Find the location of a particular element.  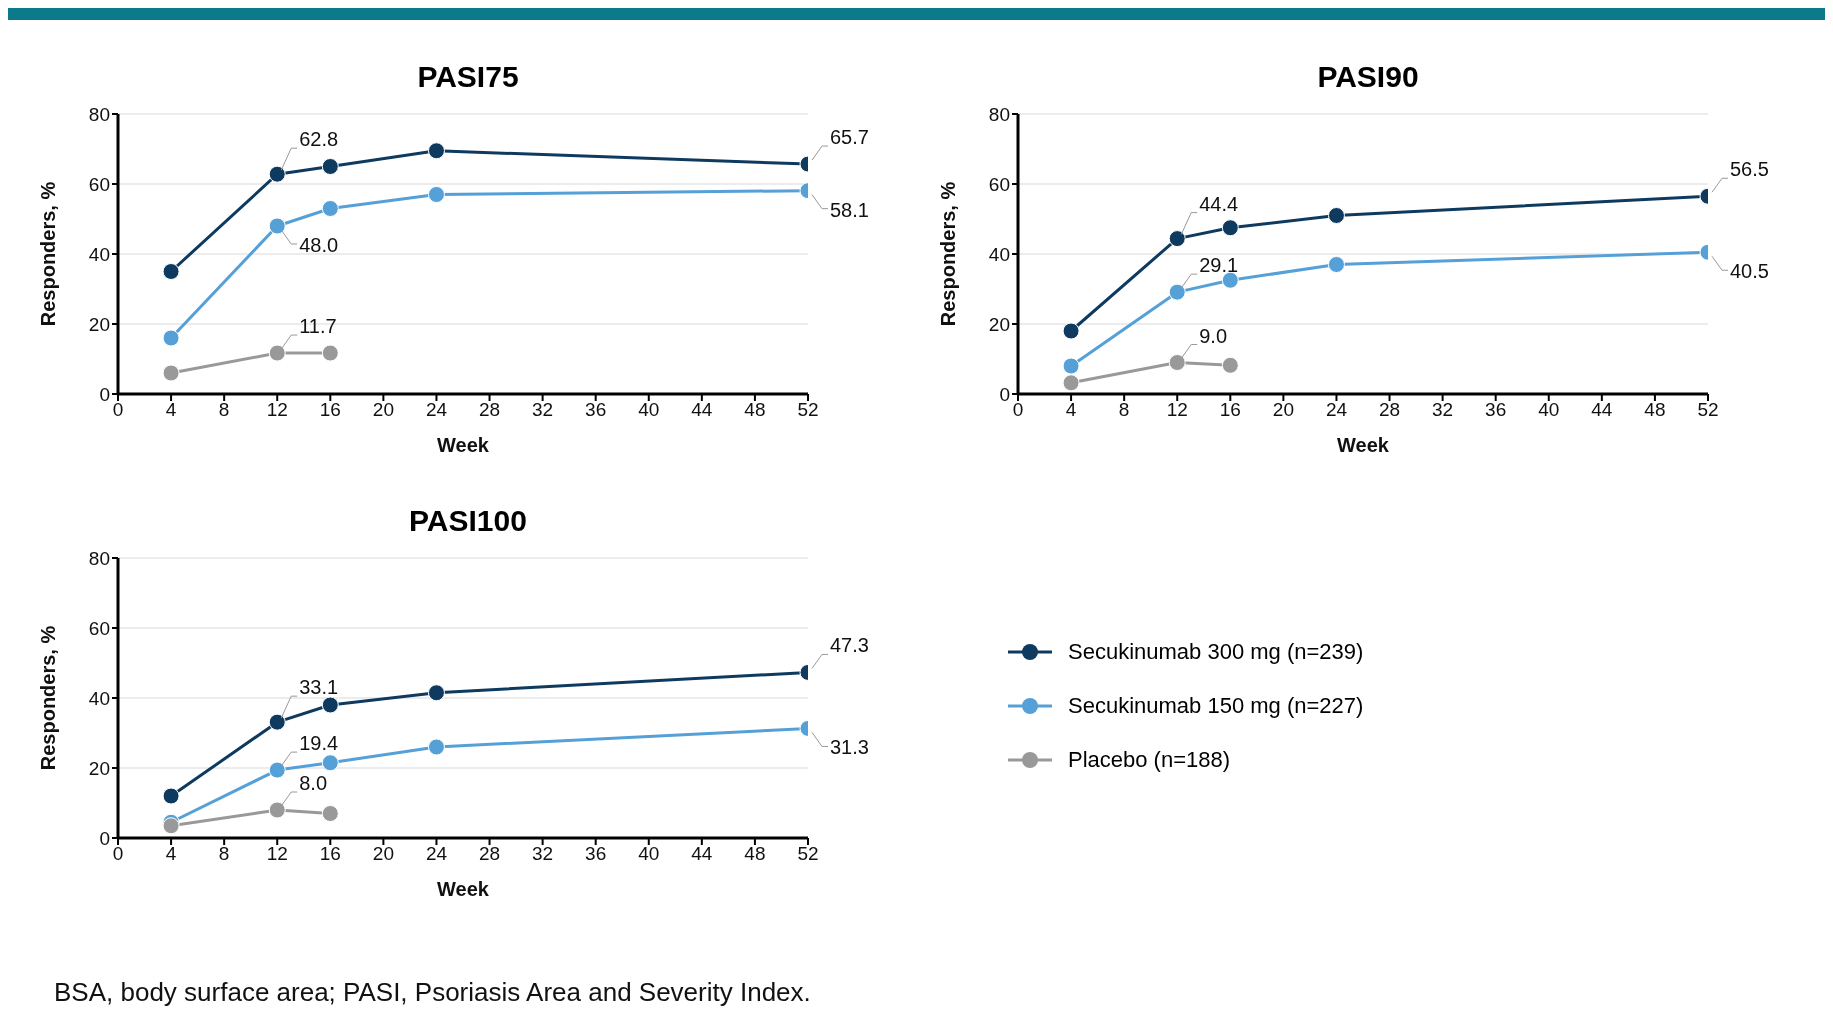

data-label: 65.7 is located at coordinates (849, 137).